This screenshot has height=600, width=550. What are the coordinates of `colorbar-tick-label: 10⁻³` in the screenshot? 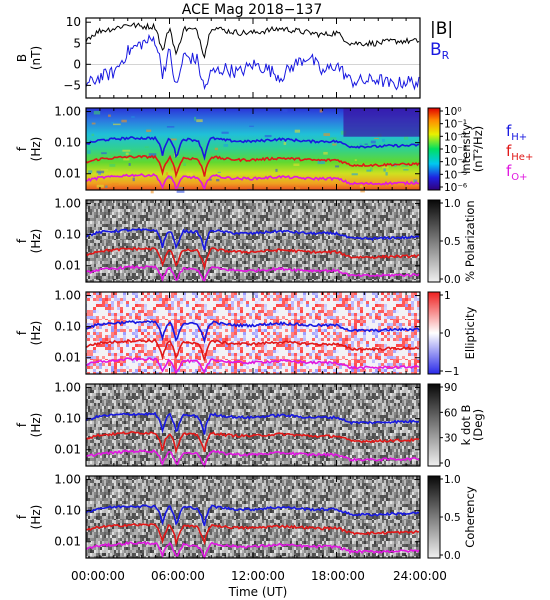 It's located at (455, 150).